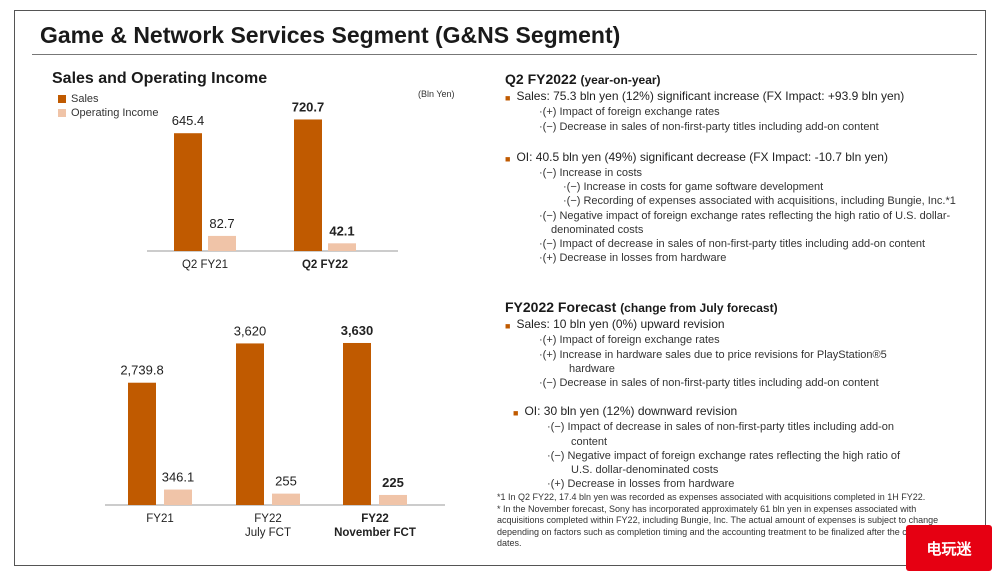  I want to click on fy-oi-point: ■ OI: 30 bln yen (12%) downward revision, so click(745, 412).